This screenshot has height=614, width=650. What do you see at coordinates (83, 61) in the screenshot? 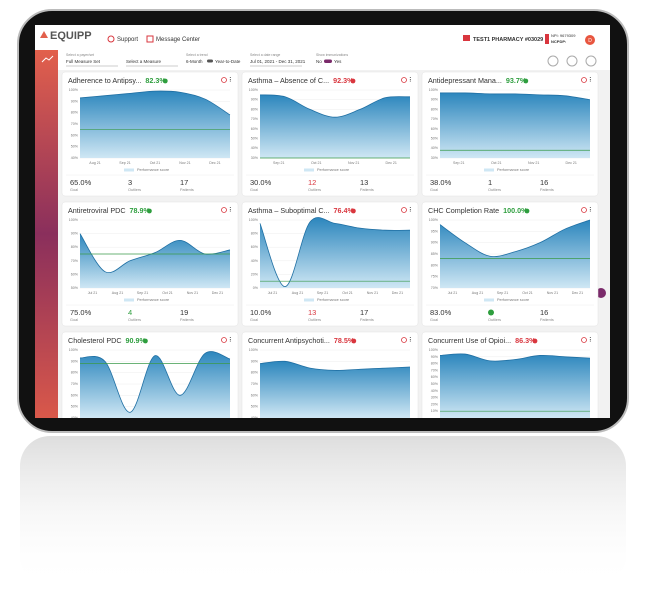
I see `filter-value: Full Measure Set` at bounding box center [83, 61].